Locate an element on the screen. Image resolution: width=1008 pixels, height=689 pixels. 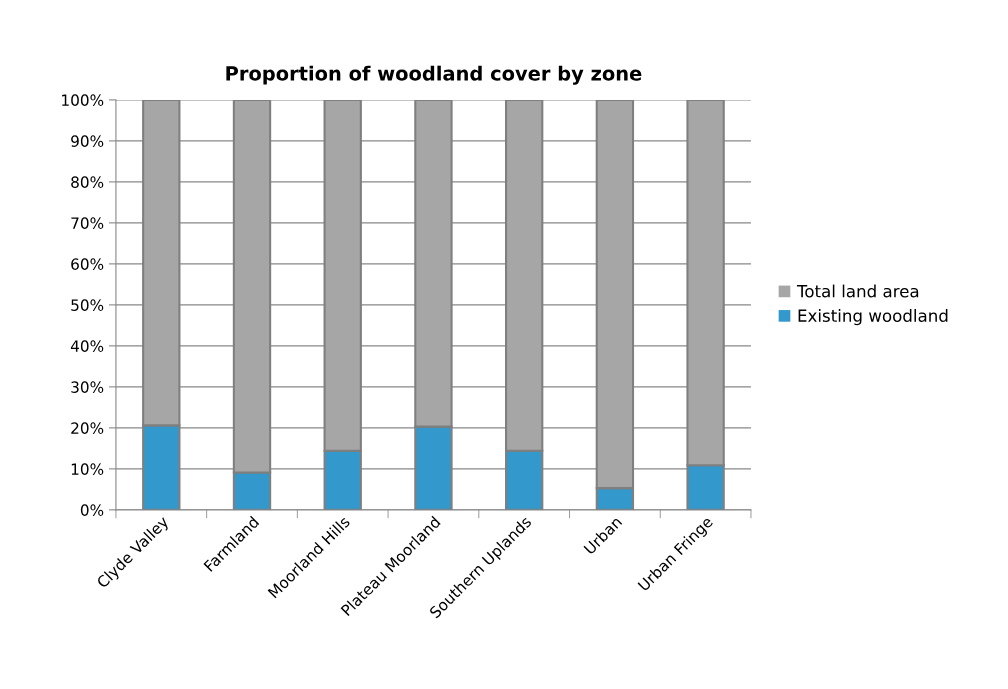
y-tick-label: 50% is located at coordinates (87, 305).